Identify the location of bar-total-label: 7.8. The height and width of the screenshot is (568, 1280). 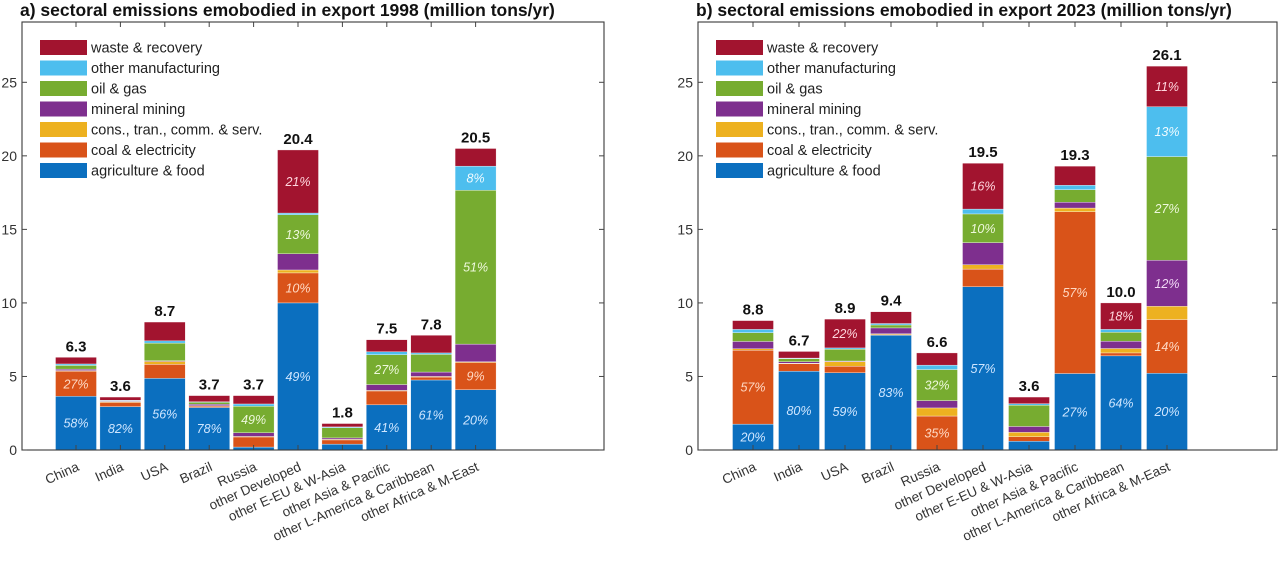
(431, 324).